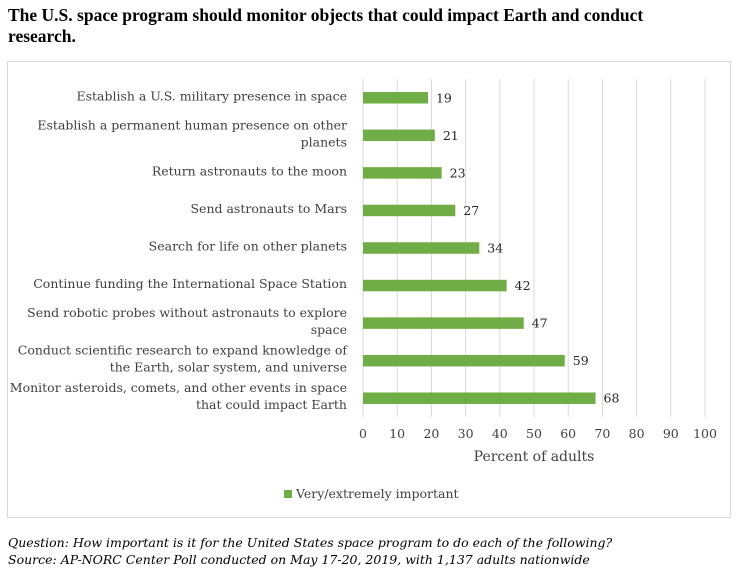  Describe the element at coordinates (495, 248) in the screenshot. I see `data-label-4: 34` at that location.